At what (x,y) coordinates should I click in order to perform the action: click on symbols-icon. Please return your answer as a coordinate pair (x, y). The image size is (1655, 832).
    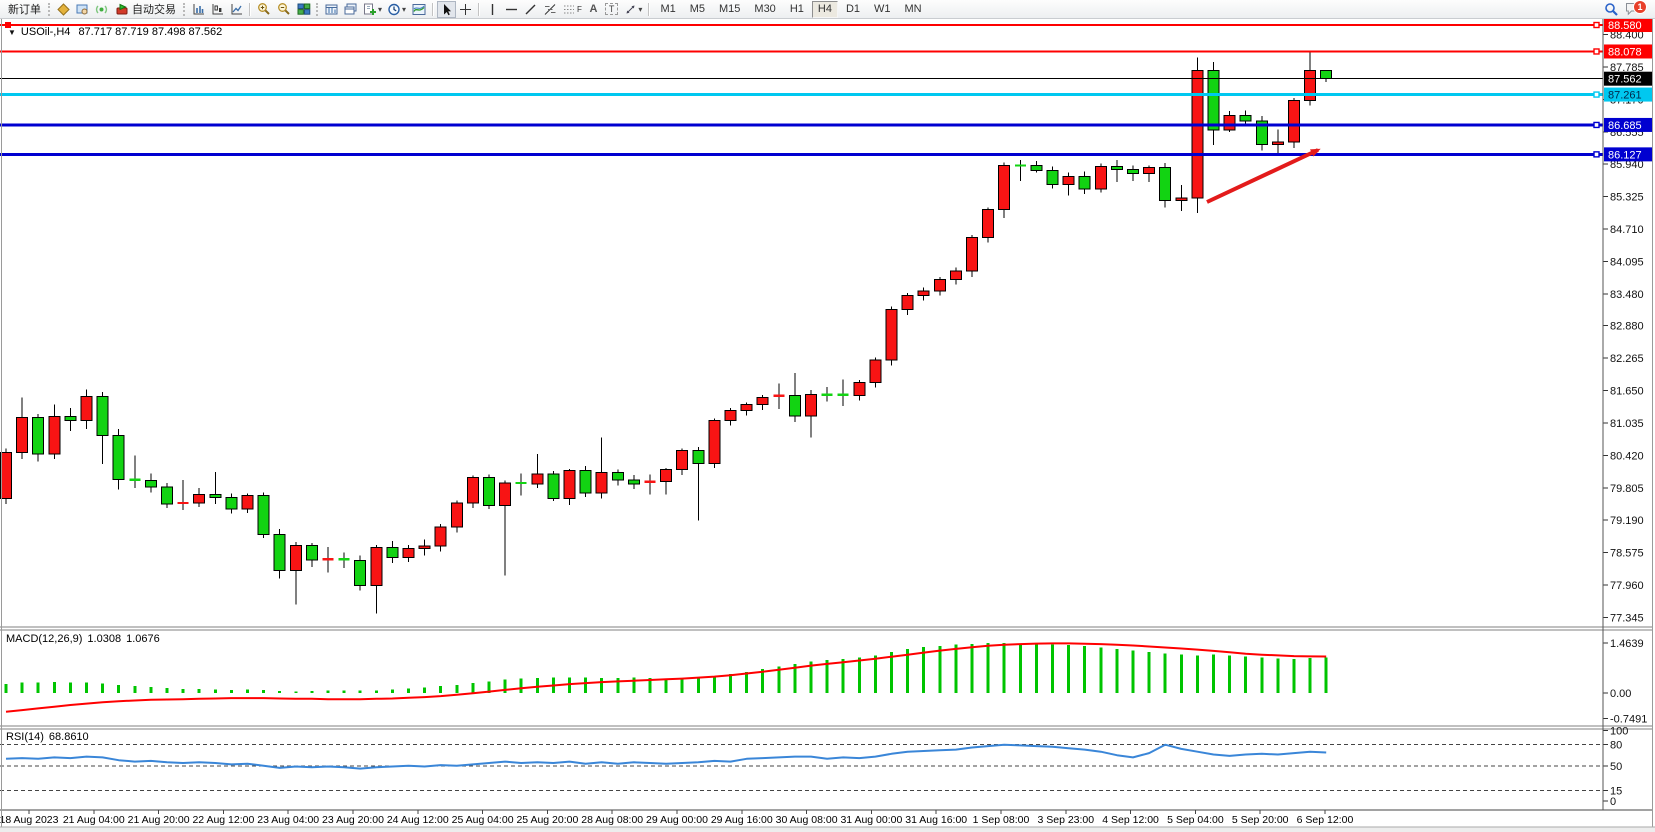
    Looking at the image, I should click on (63, 9).